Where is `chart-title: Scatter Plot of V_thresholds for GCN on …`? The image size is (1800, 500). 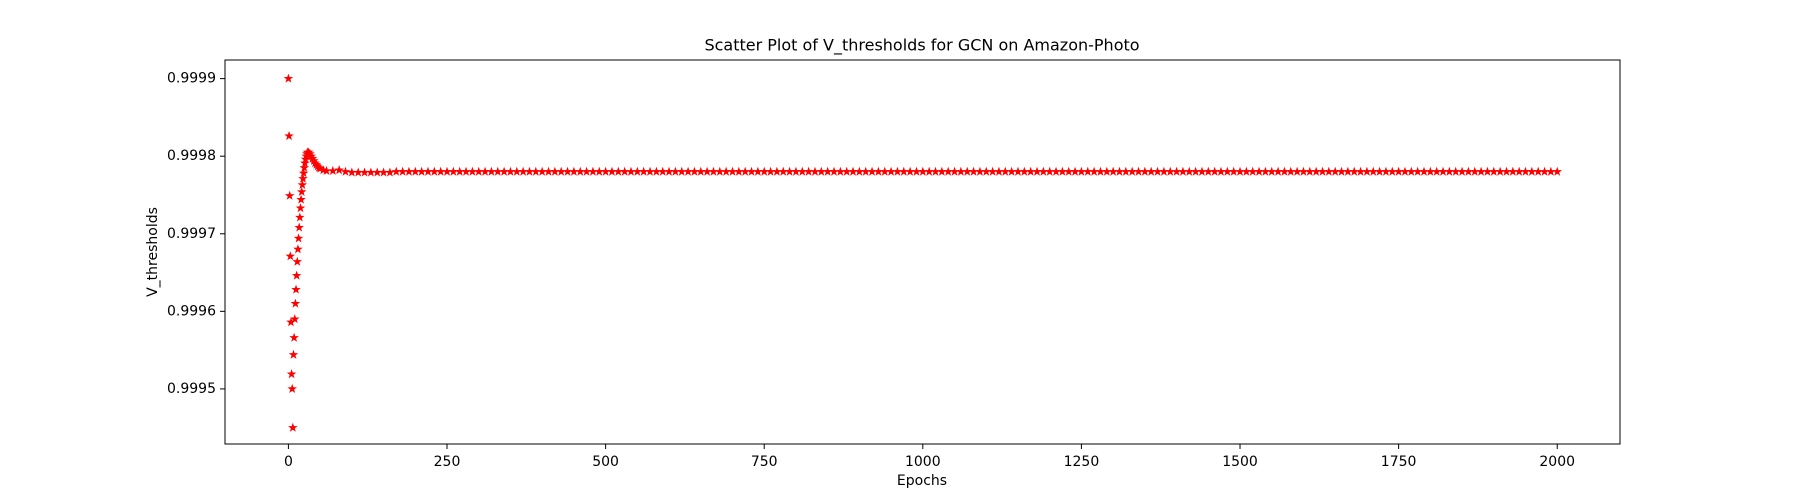
chart-title: Scatter Plot of V_thresholds for GCN on … is located at coordinates (921, 46).